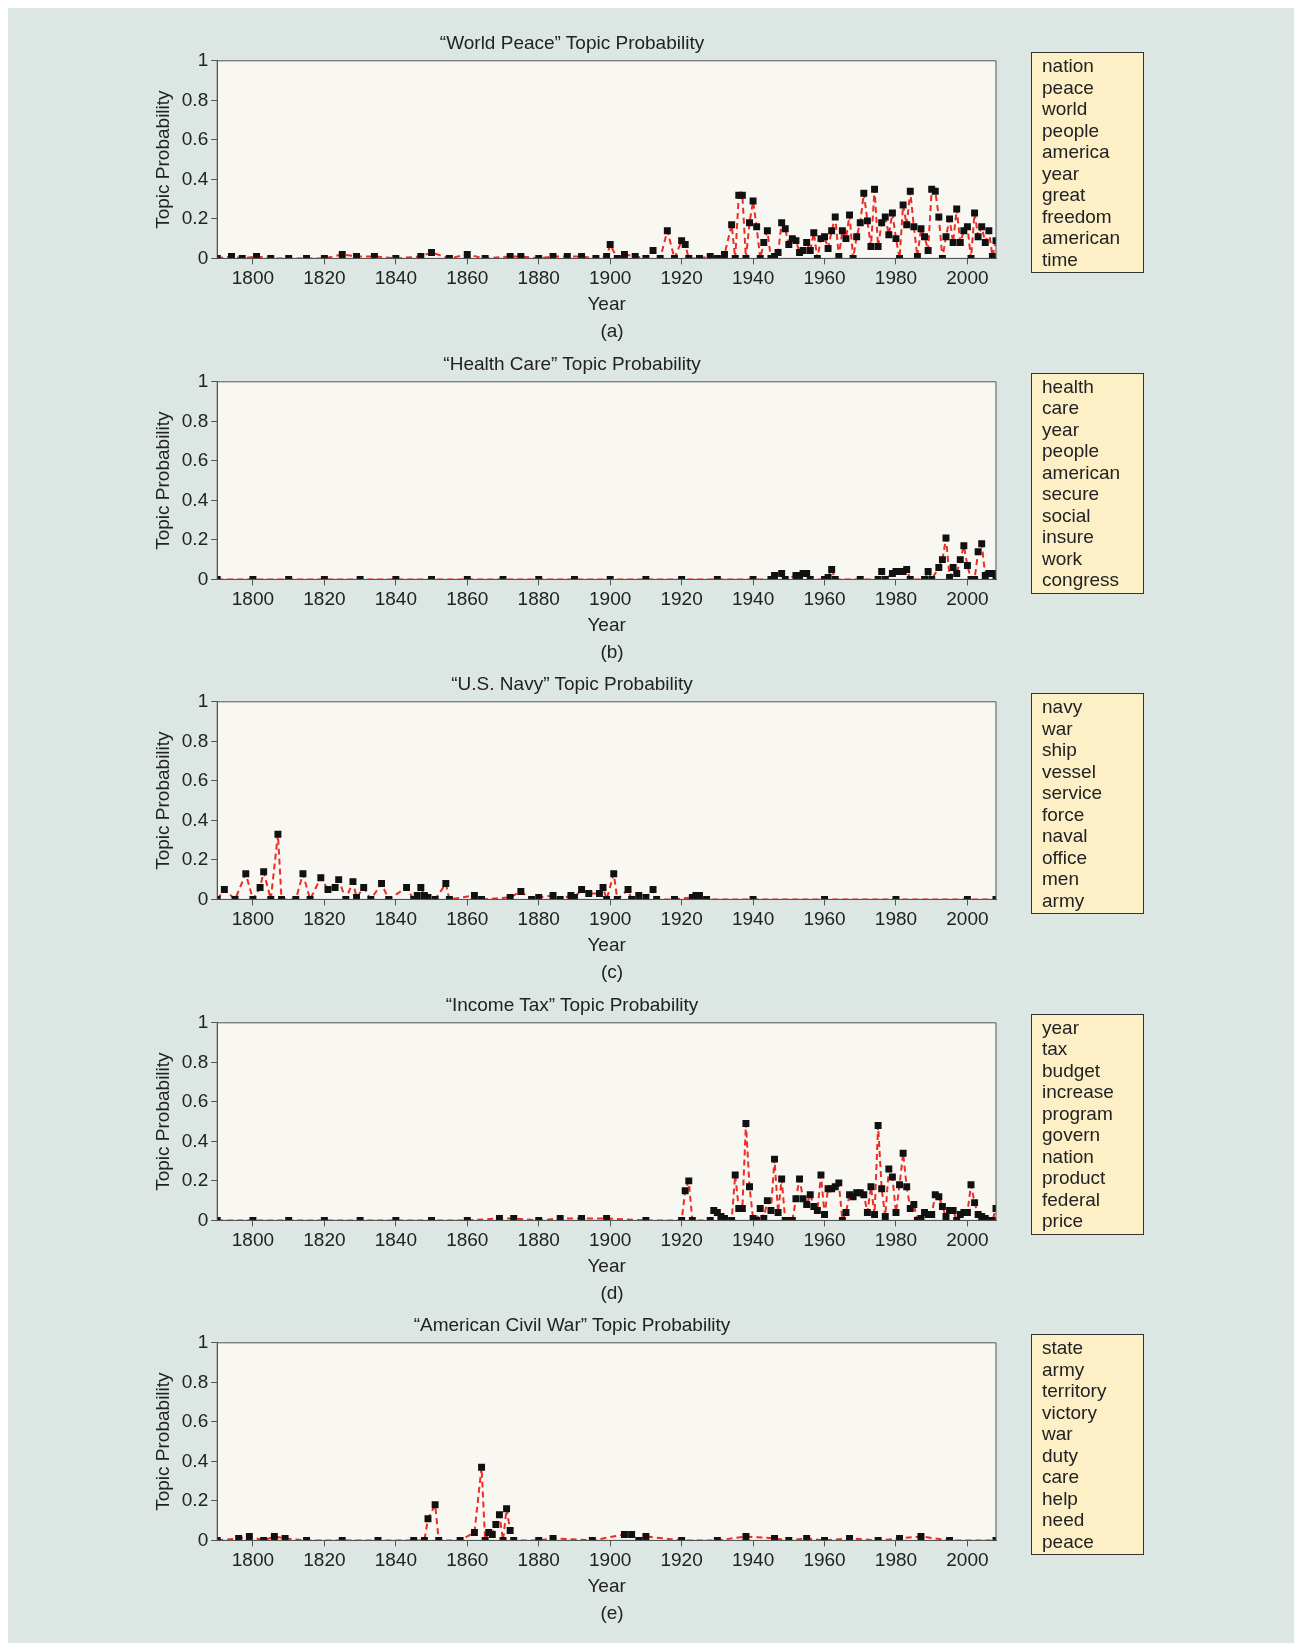 The height and width of the screenshot is (1651, 1302). Describe the element at coordinates (1063, 1348) in the screenshot. I see `text: state` at that location.